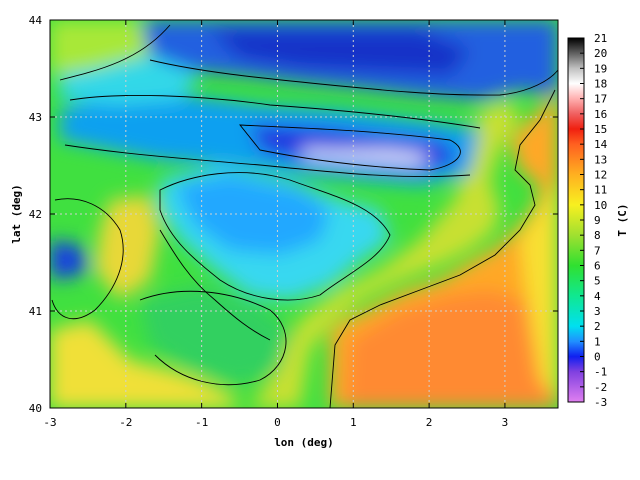  I want to click on colorbar-tick-label: 18, so click(600, 84).